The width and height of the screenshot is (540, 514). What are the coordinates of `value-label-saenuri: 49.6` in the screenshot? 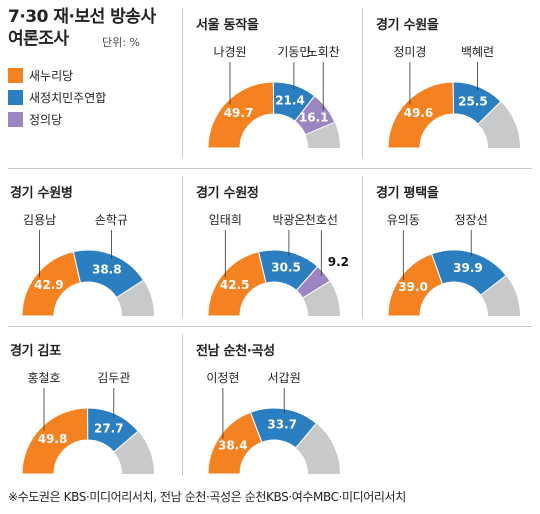 It's located at (419, 113).